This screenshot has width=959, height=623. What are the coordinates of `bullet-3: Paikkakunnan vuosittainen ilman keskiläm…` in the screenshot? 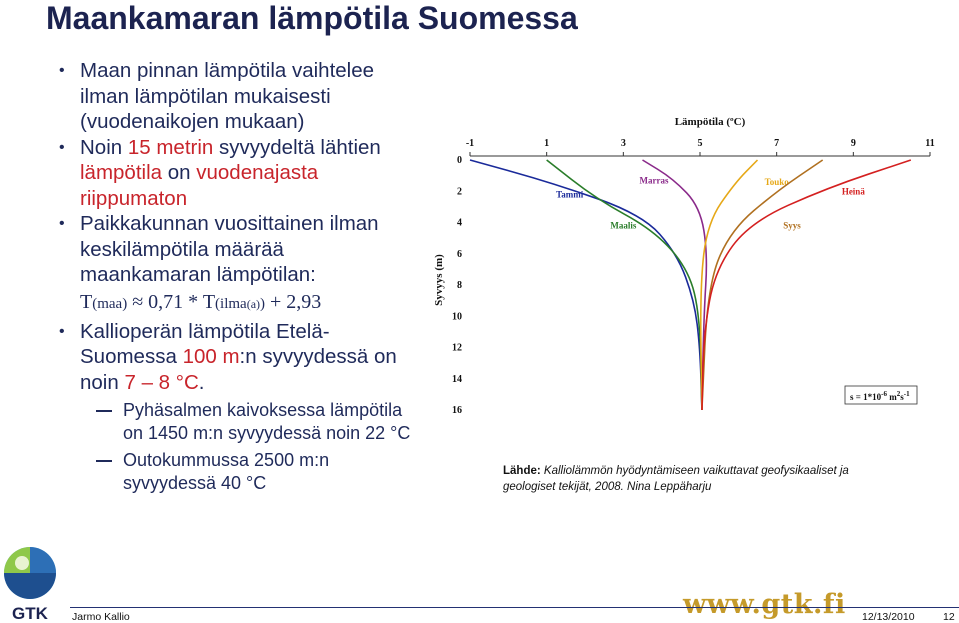 It's located at (236, 249).